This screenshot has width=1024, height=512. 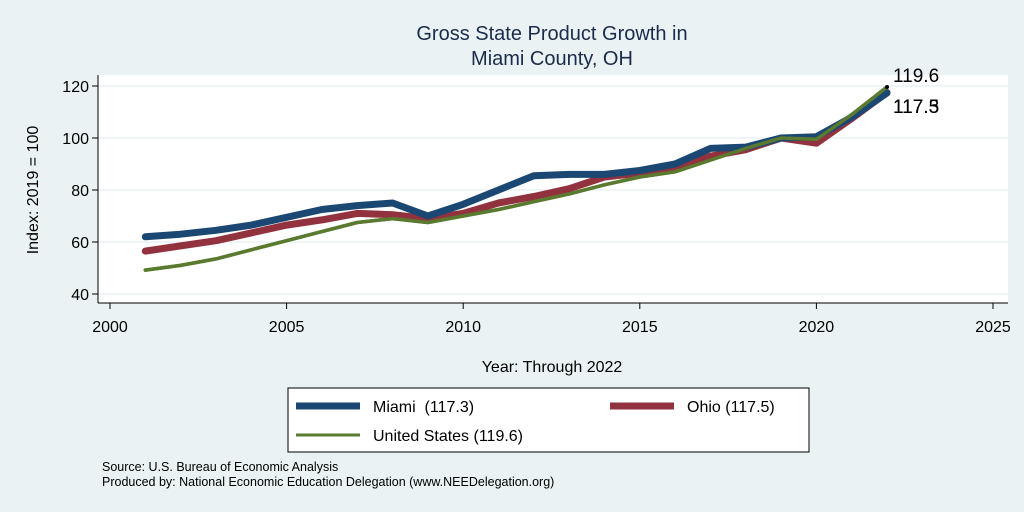 I want to click on end-value-label: 117.3, so click(x=916, y=107).